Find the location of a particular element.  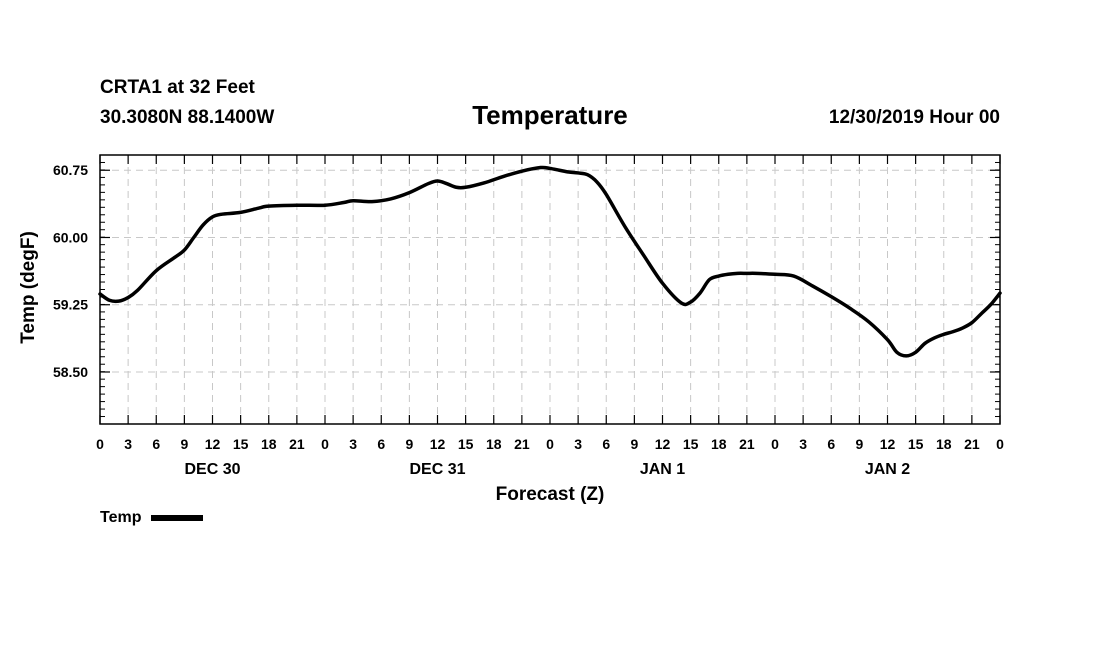

station-name: CRTA1 at 32 Feet is located at coordinates (177, 87).